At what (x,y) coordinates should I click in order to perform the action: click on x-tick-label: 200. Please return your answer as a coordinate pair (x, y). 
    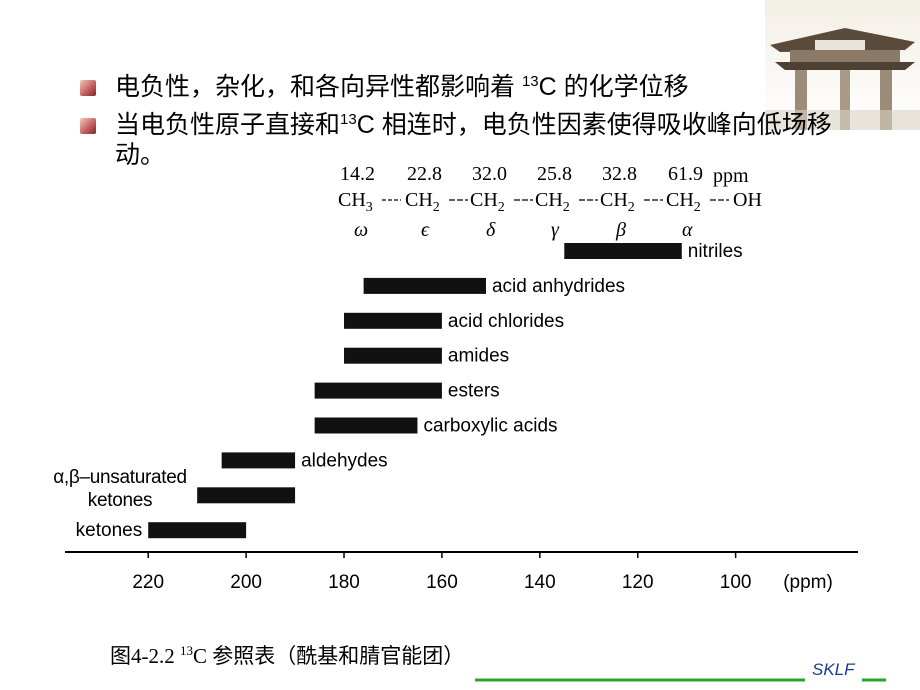
    Looking at the image, I should click on (246, 582).